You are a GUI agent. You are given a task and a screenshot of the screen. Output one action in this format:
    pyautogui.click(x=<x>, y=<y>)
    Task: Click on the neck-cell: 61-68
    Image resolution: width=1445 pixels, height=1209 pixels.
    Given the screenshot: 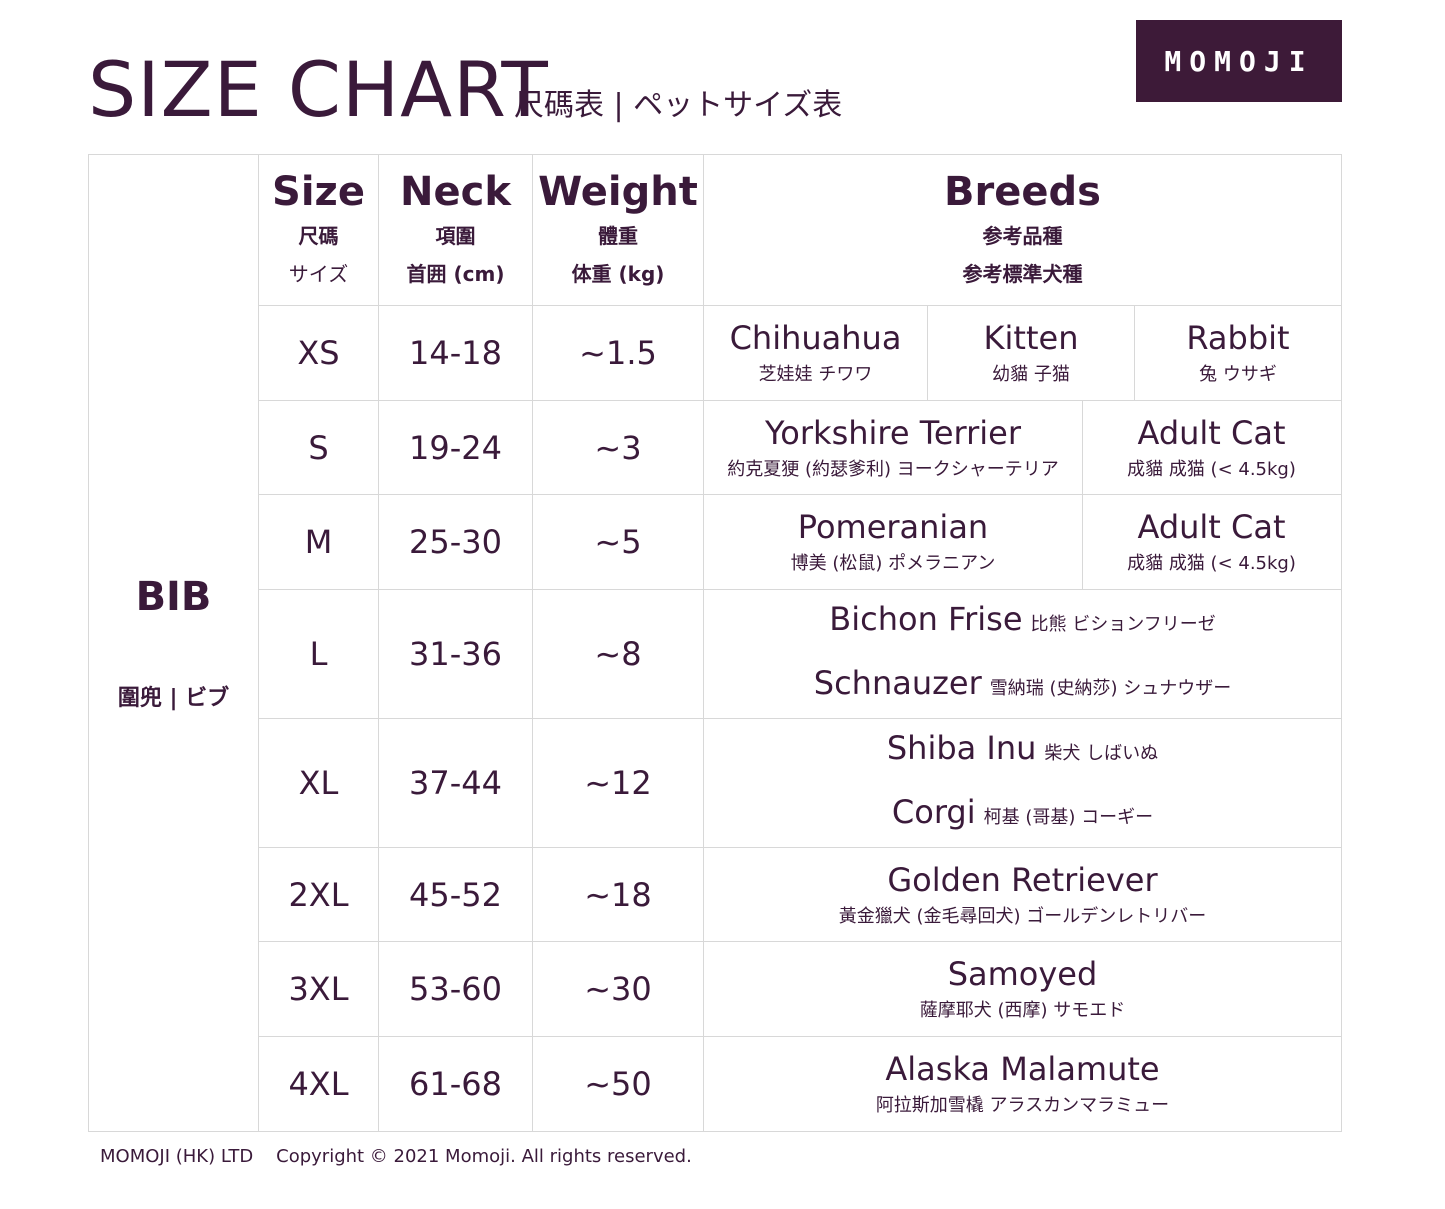 What is the action you would take?
    pyautogui.click(x=455, y=1084)
    